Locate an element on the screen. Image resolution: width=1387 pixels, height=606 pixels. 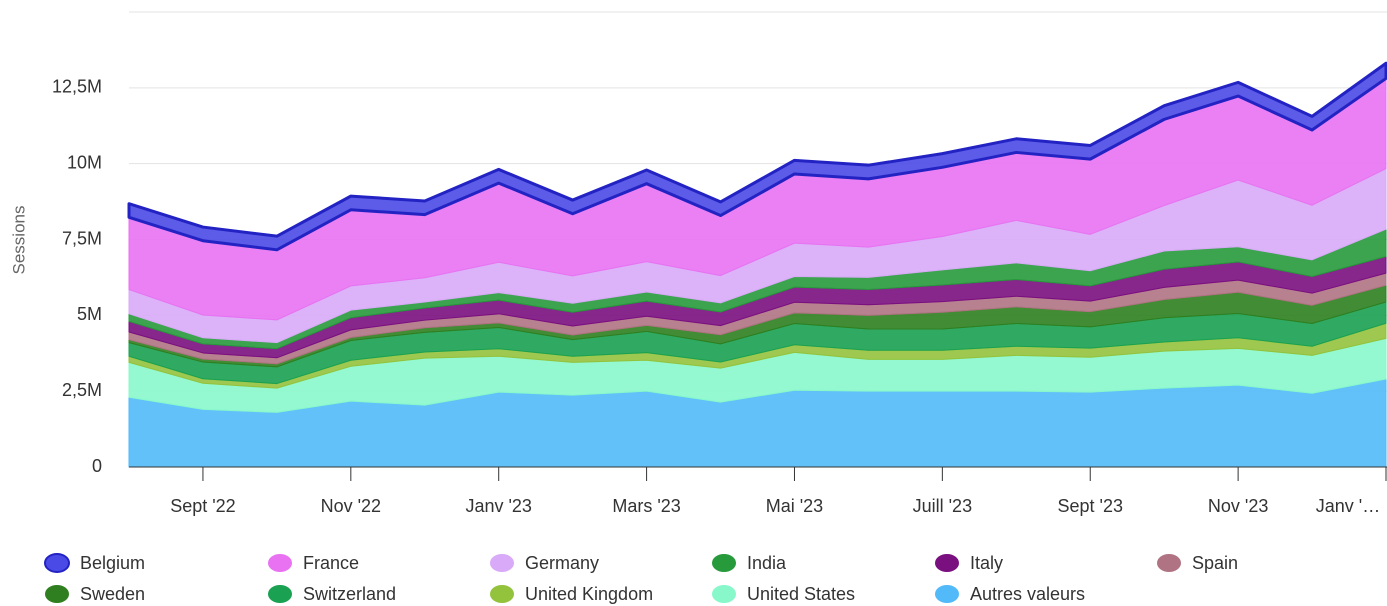
y-tick-label: 12,5M is located at coordinates (77, 87).